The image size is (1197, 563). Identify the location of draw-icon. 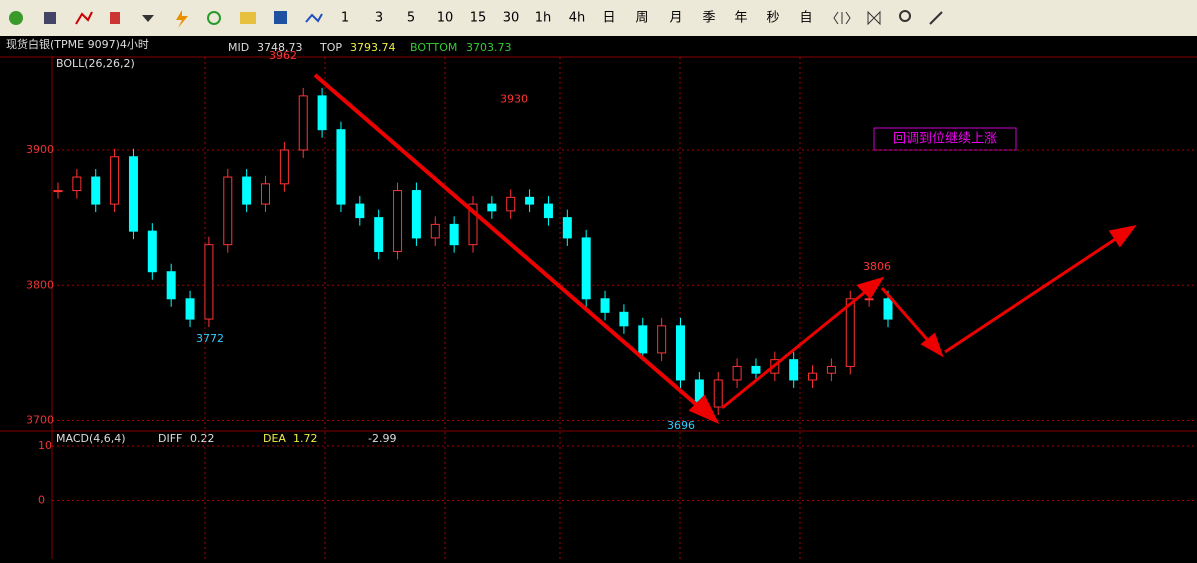
(936, 18).